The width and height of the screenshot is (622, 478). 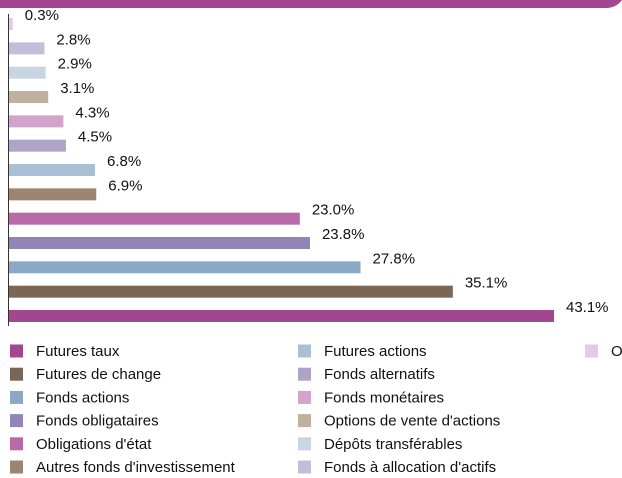 What do you see at coordinates (375, 351) in the screenshot?
I see `legend-label: Futures actions` at bounding box center [375, 351].